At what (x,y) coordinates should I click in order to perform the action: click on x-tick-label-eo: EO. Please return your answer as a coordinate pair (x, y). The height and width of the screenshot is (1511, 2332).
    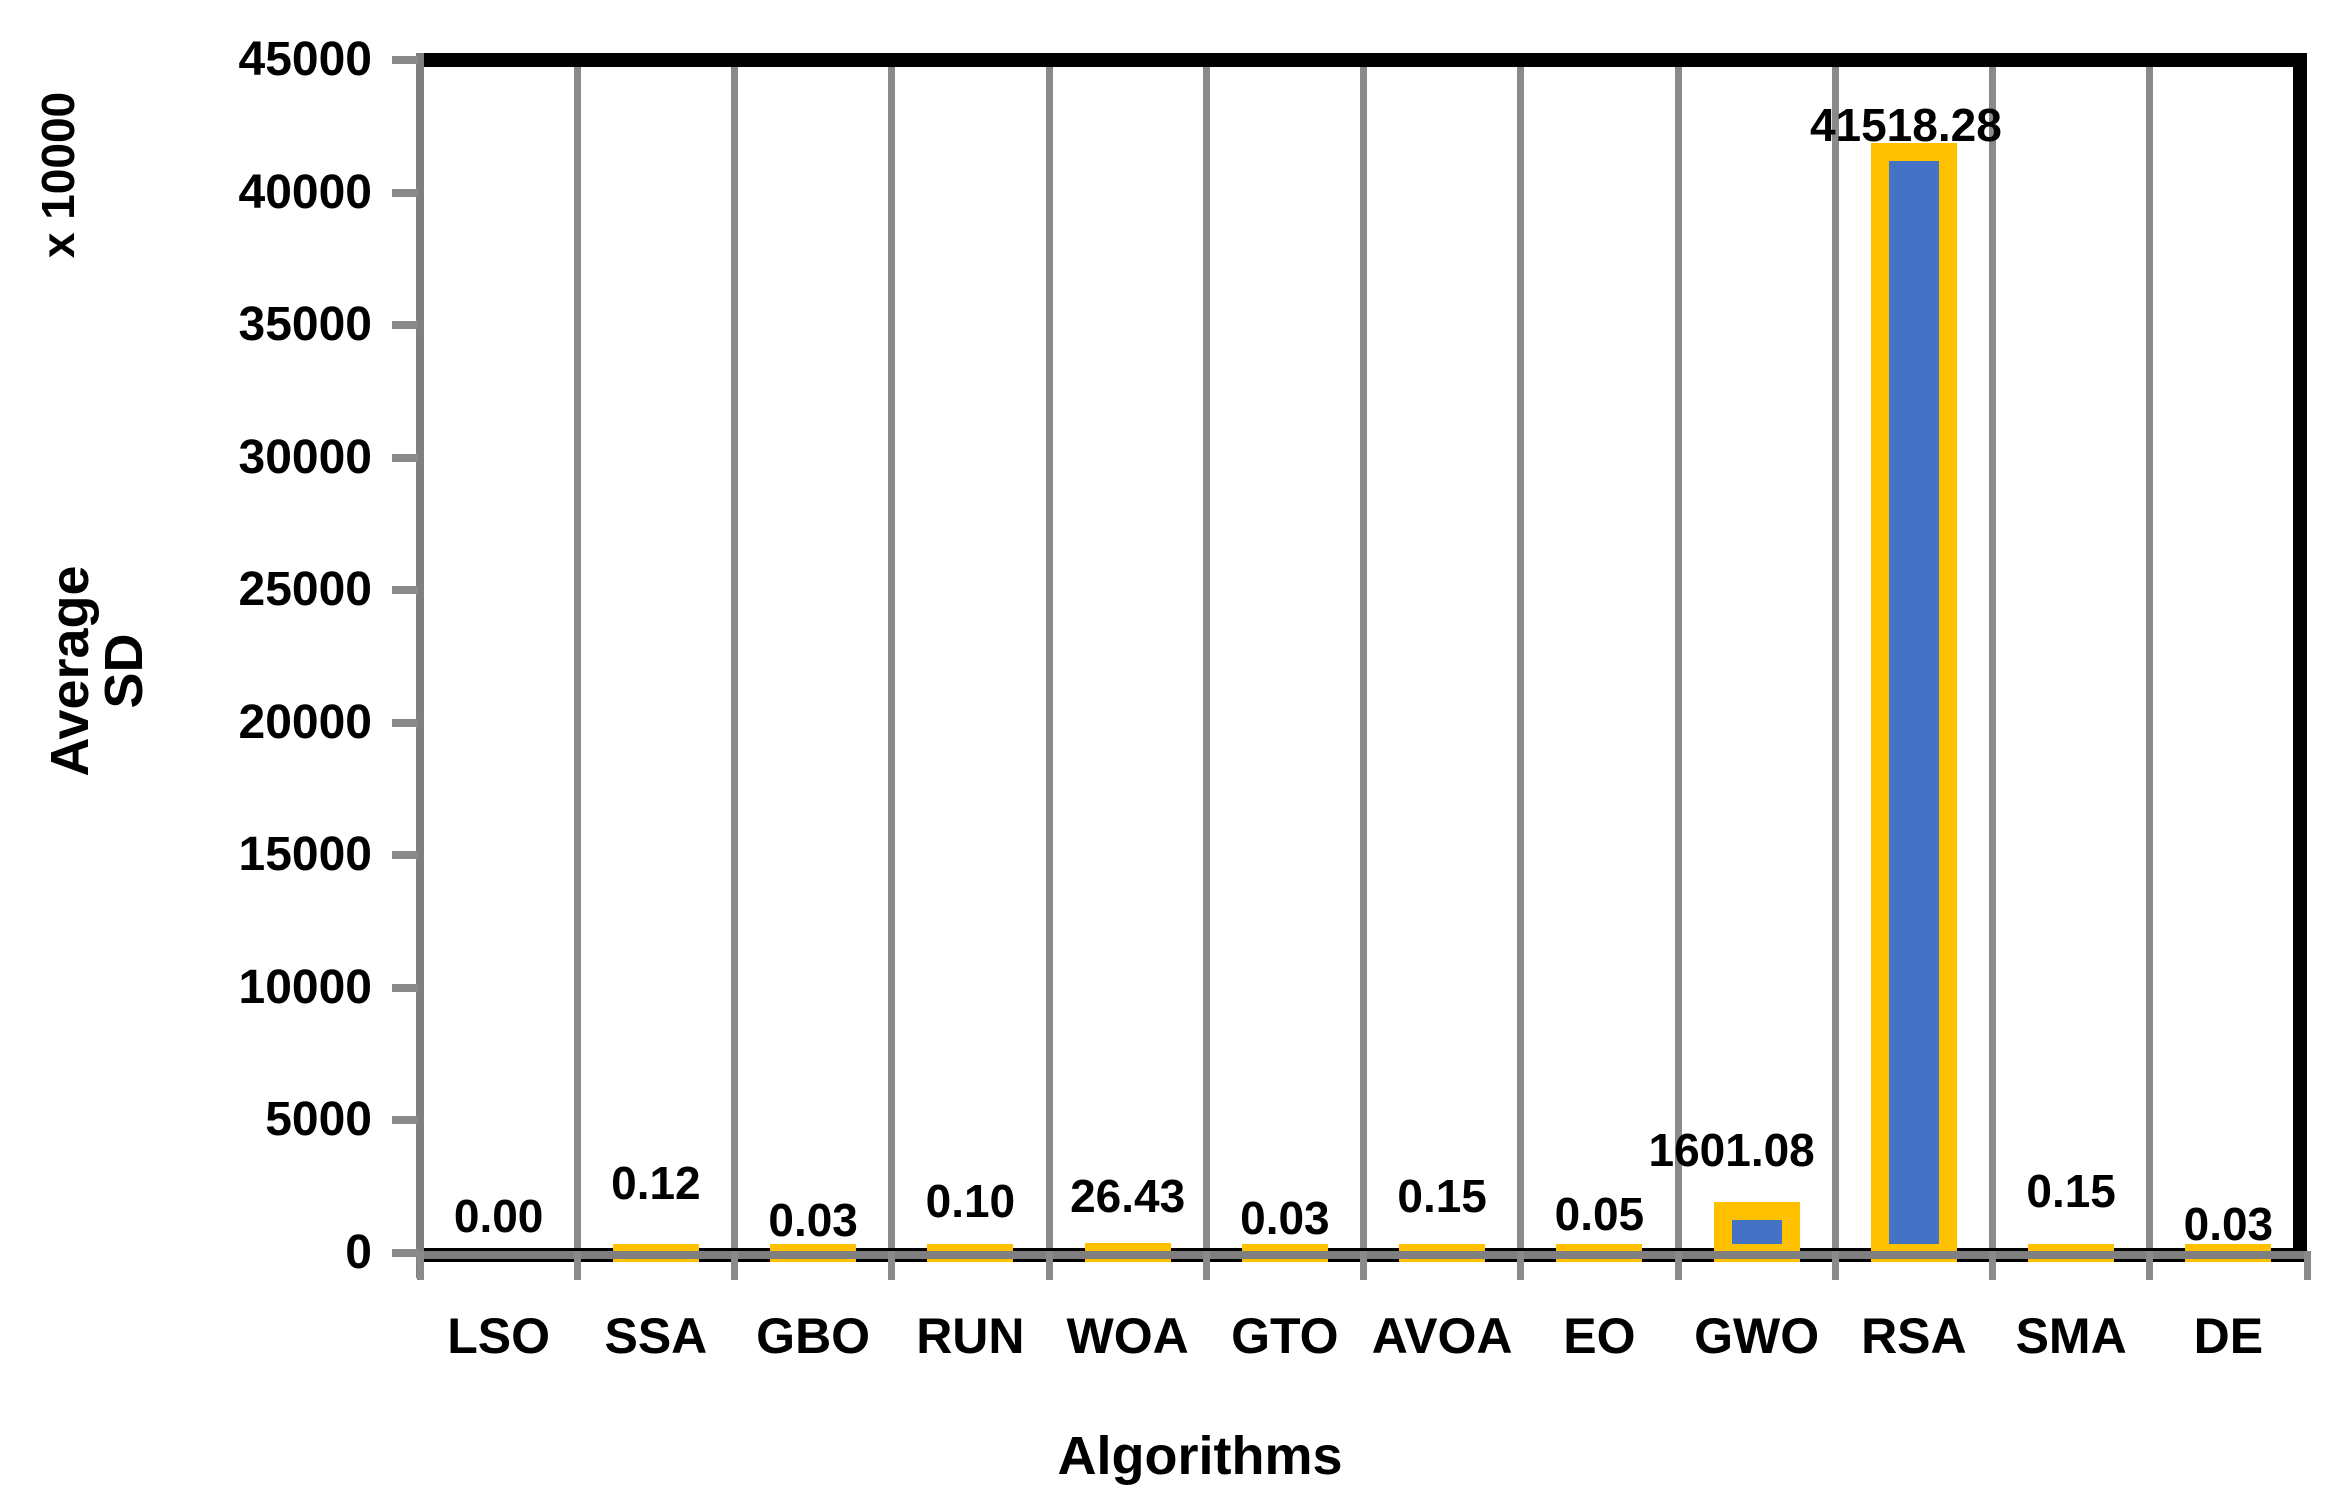
    Looking at the image, I should click on (1599, 1336).